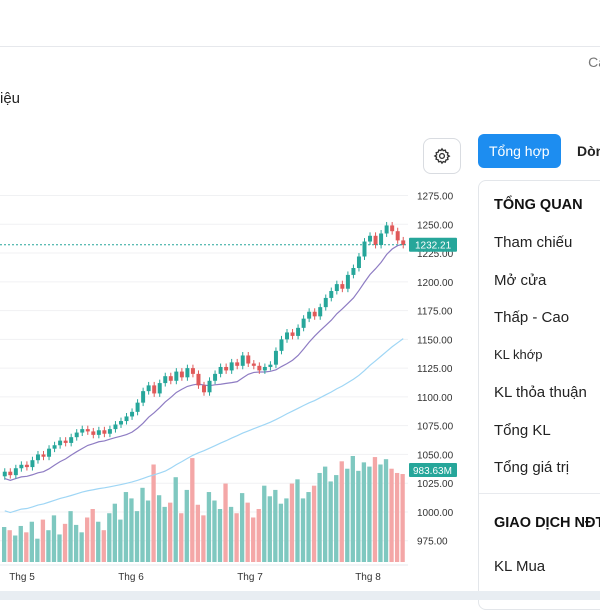  I want to click on y-tick-label: 1250.00, so click(435, 225).